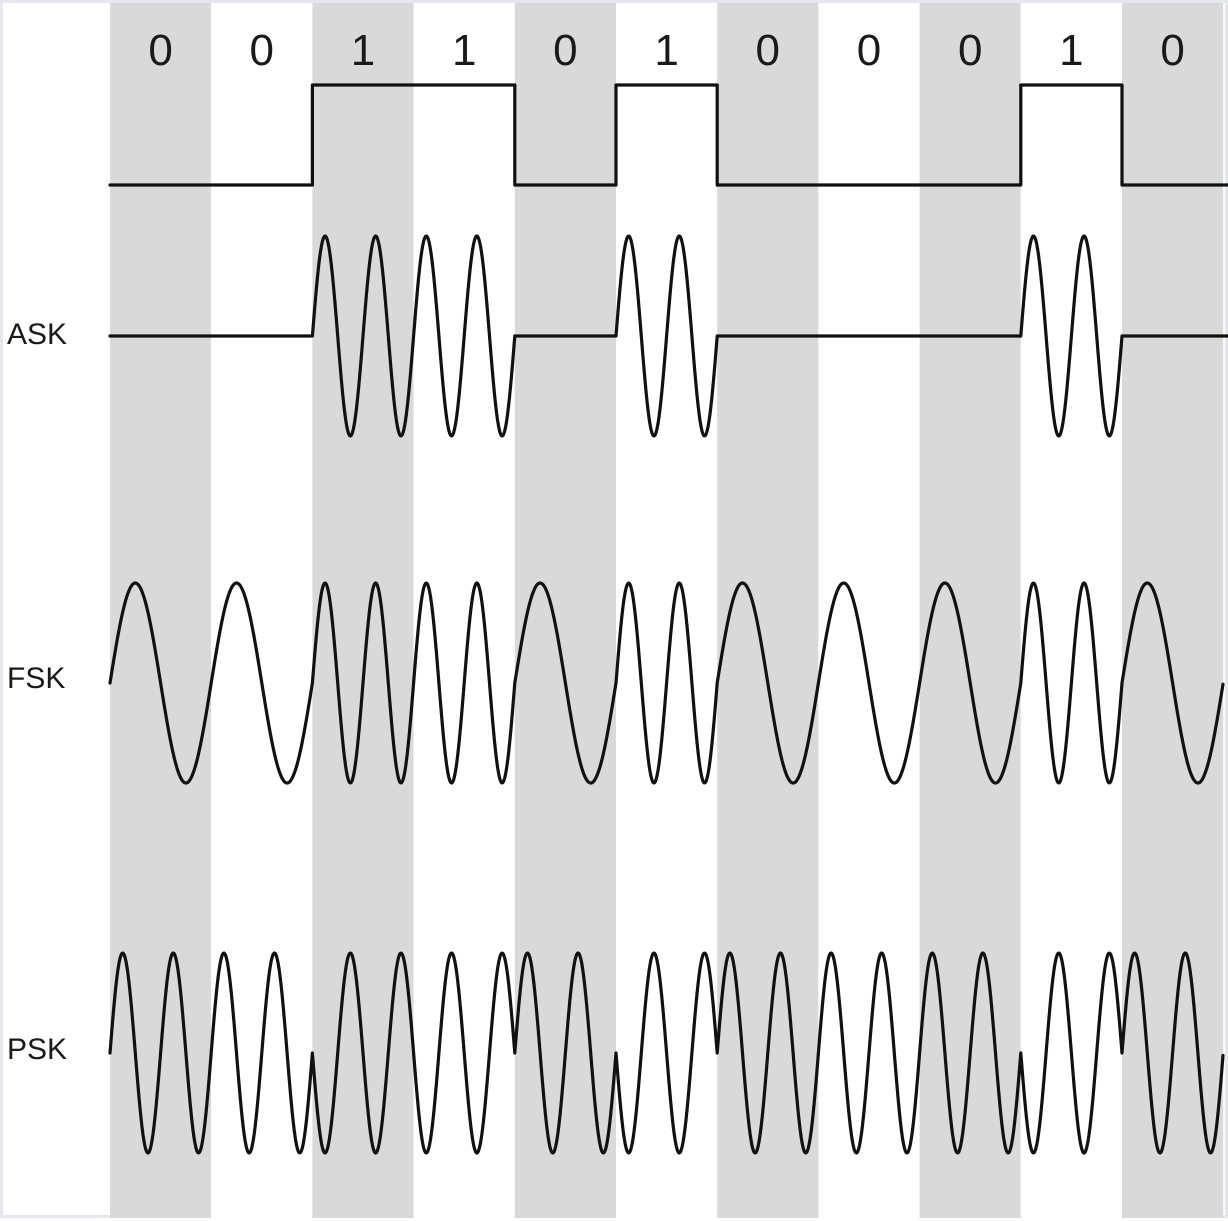 This screenshot has width=1228, height=1221. What do you see at coordinates (36, 678) in the screenshot?
I see `fsk-label: FSK` at bounding box center [36, 678].